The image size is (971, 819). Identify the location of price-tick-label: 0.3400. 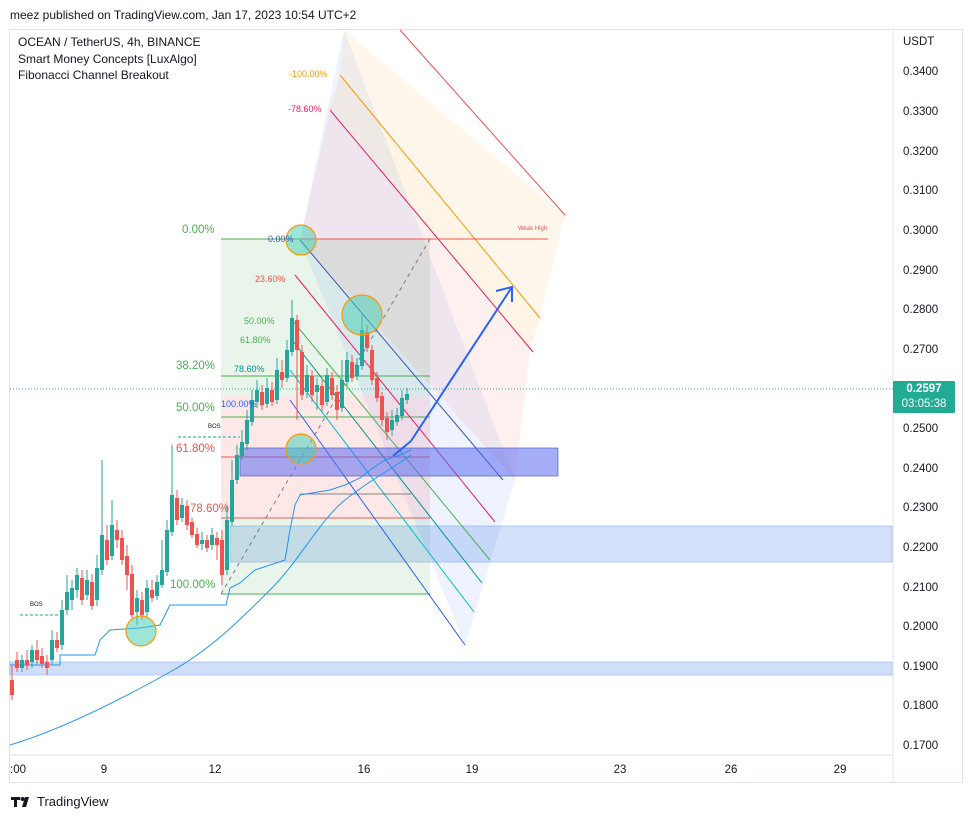
(920, 72).